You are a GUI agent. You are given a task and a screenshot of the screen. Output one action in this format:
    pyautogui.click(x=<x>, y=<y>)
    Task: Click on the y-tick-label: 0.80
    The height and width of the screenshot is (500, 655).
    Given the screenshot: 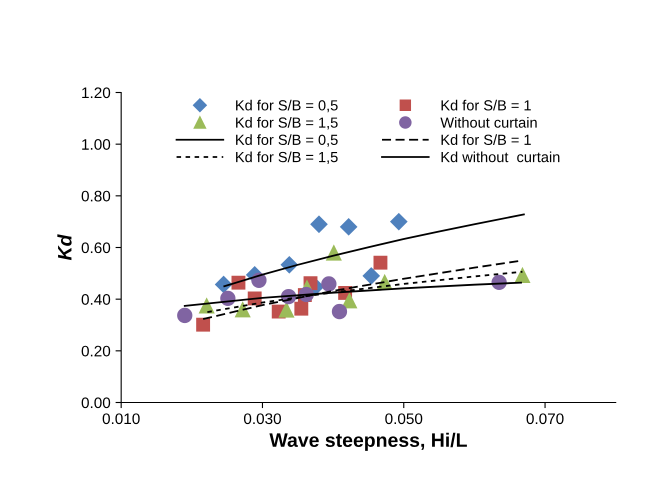 What is the action you would take?
    pyautogui.click(x=96, y=196)
    